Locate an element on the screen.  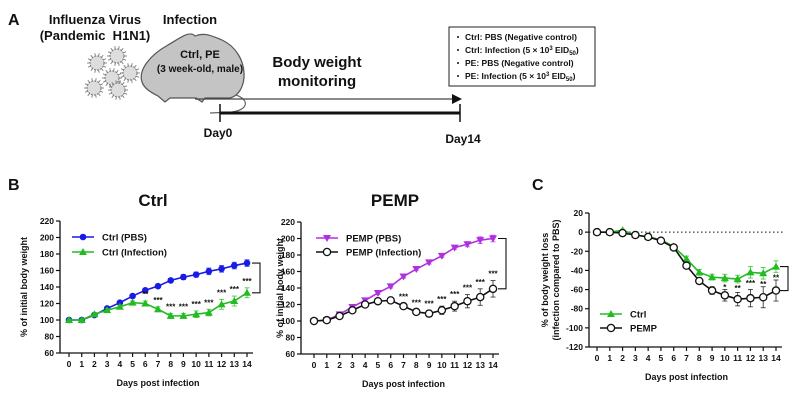
x-axis-label: Days post infection is located at coordinates (686, 377).